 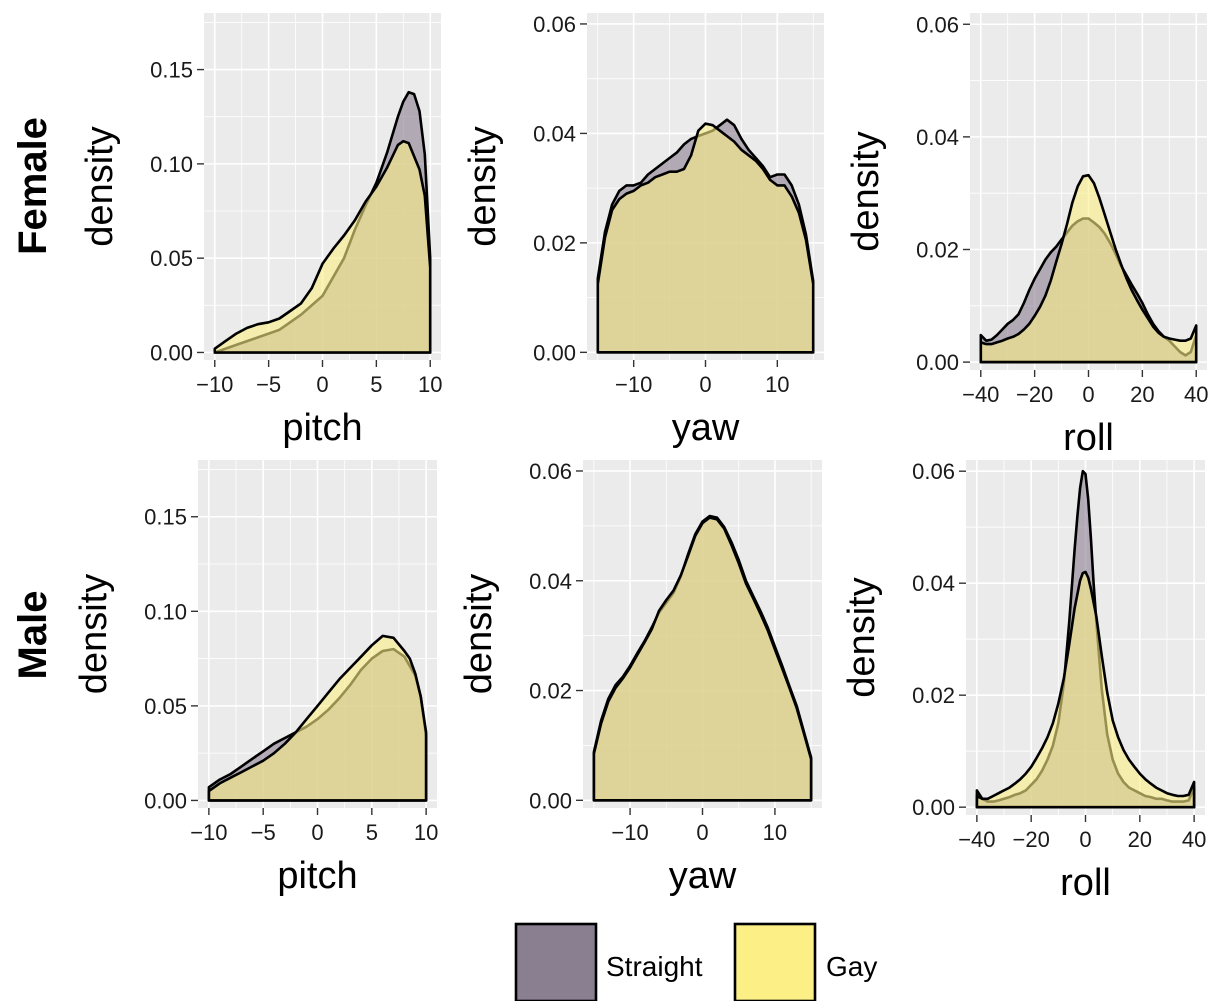 What do you see at coordinates (775, 961) in the screenshot?
I see `legend-key-gay` at bounding box center [775, 961].